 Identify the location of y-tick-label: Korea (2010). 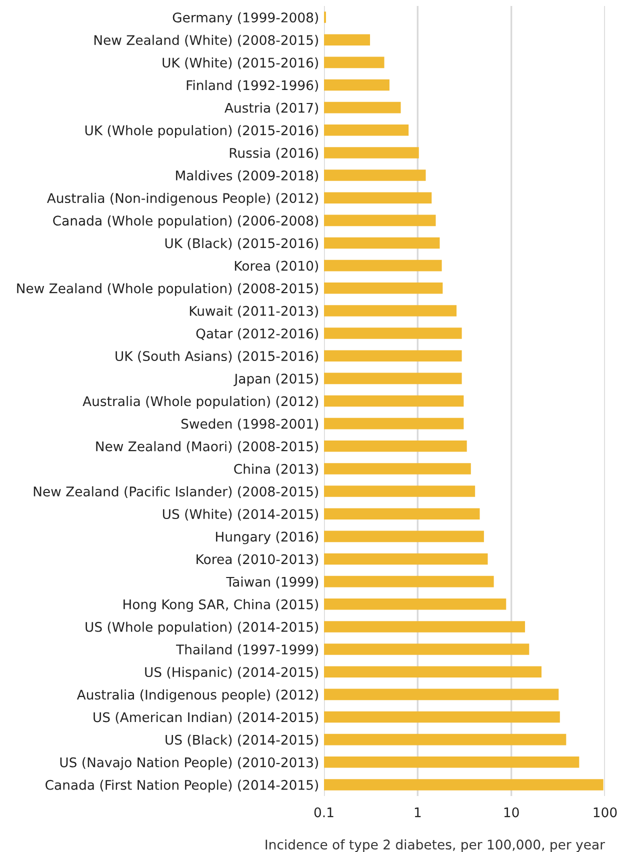
(276, 266).